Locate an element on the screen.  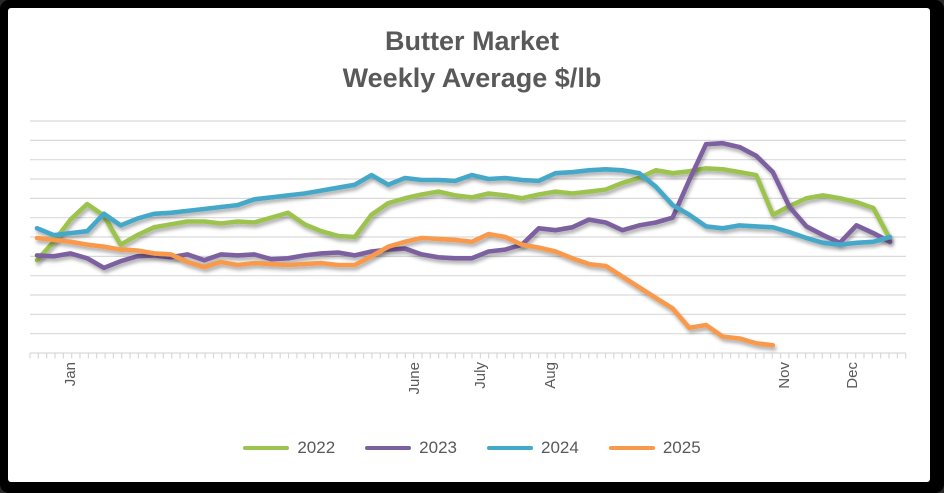
legend-swatch-2022 is located at coordinates (266, 448).